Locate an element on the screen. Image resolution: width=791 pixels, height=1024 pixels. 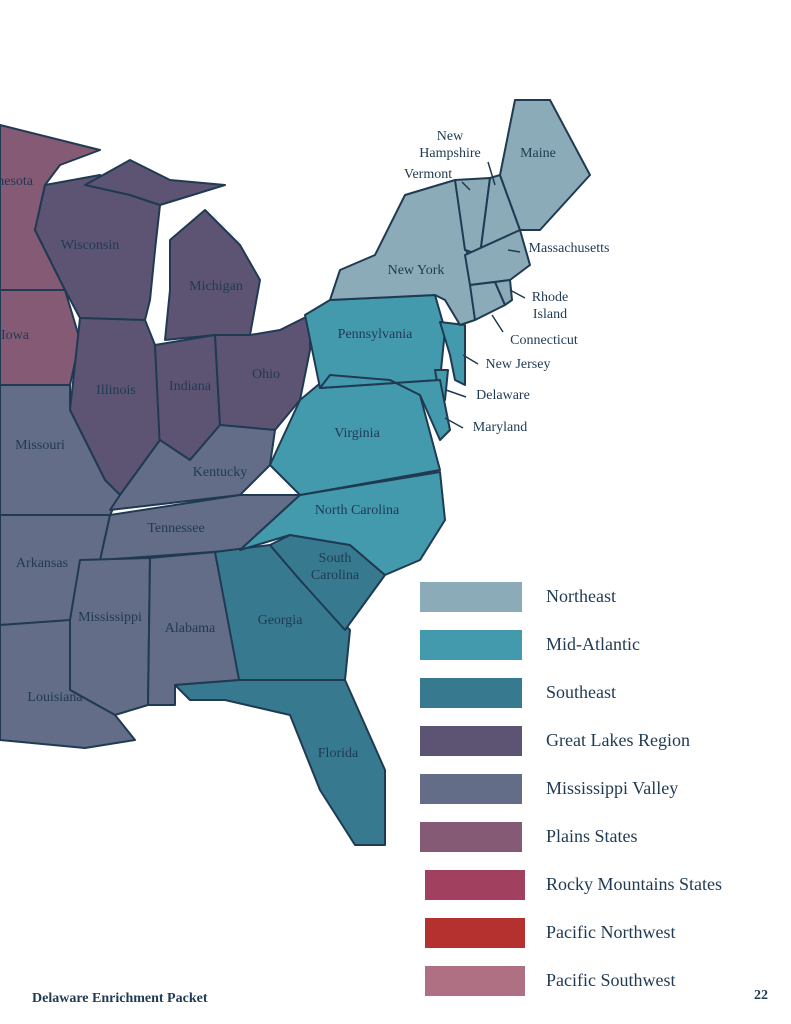
legend-label: Mississippi Valley is located at coordinates (612, 788).